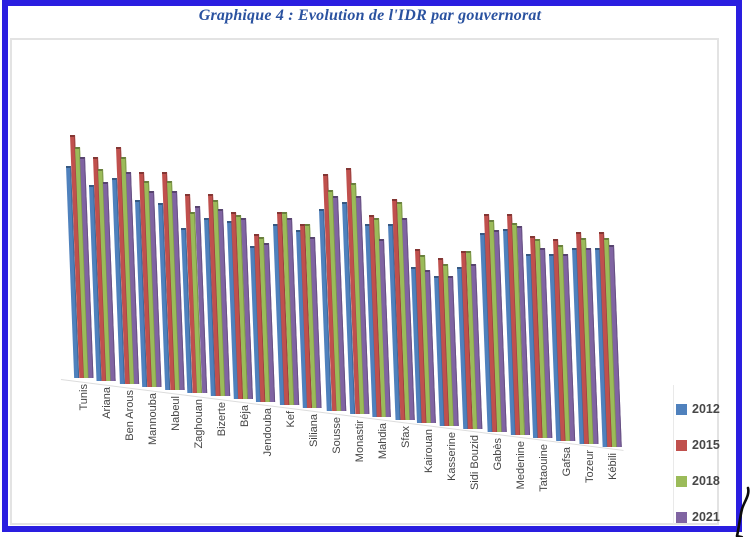  I want to click on legend-item-2018: 2018, so click(698, 481).